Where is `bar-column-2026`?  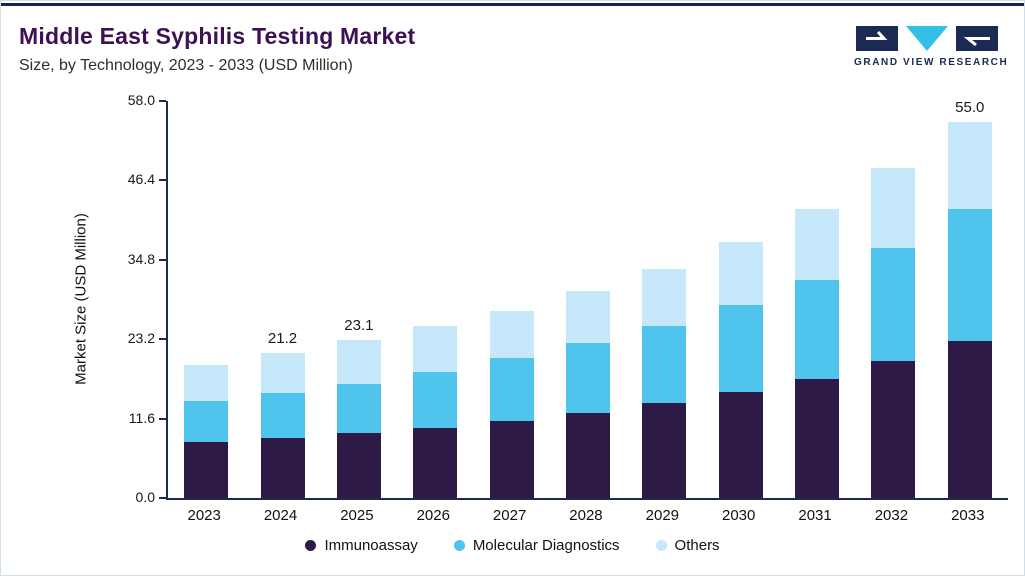 bar-column-2026 is located at coordinates (435, 299).